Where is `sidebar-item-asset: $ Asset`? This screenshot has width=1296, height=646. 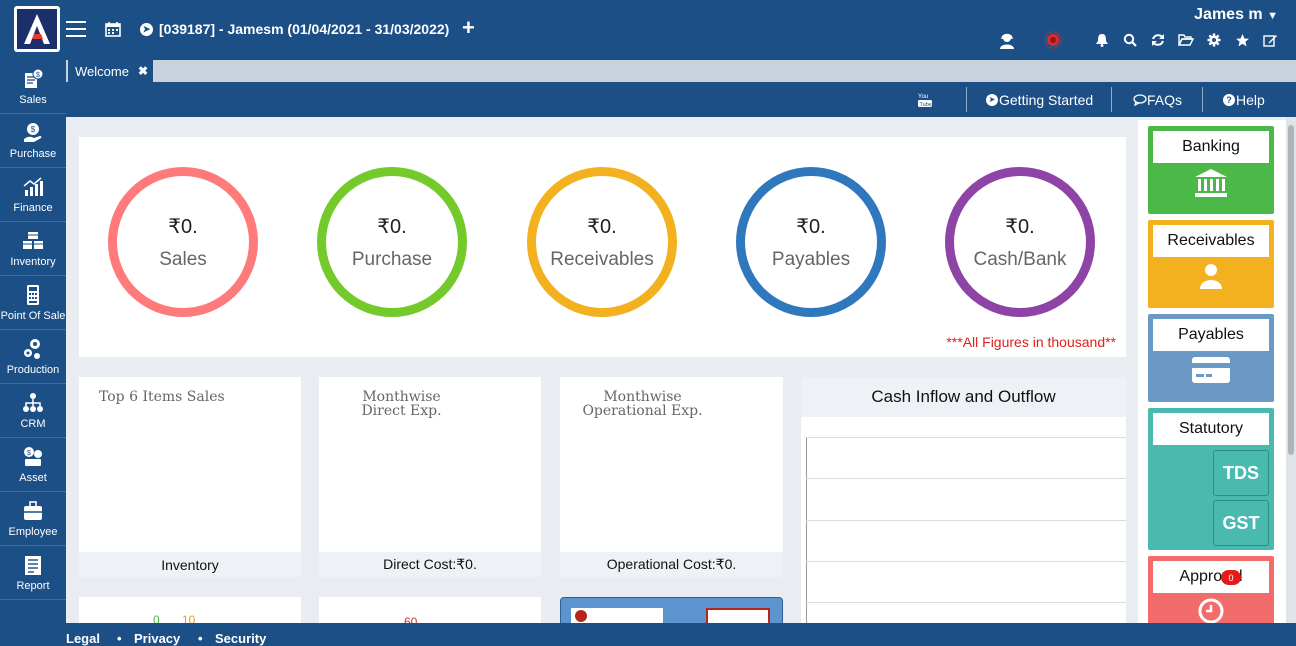
sidebar-item-asset: $ Asset is located at coordinates (33, 465).